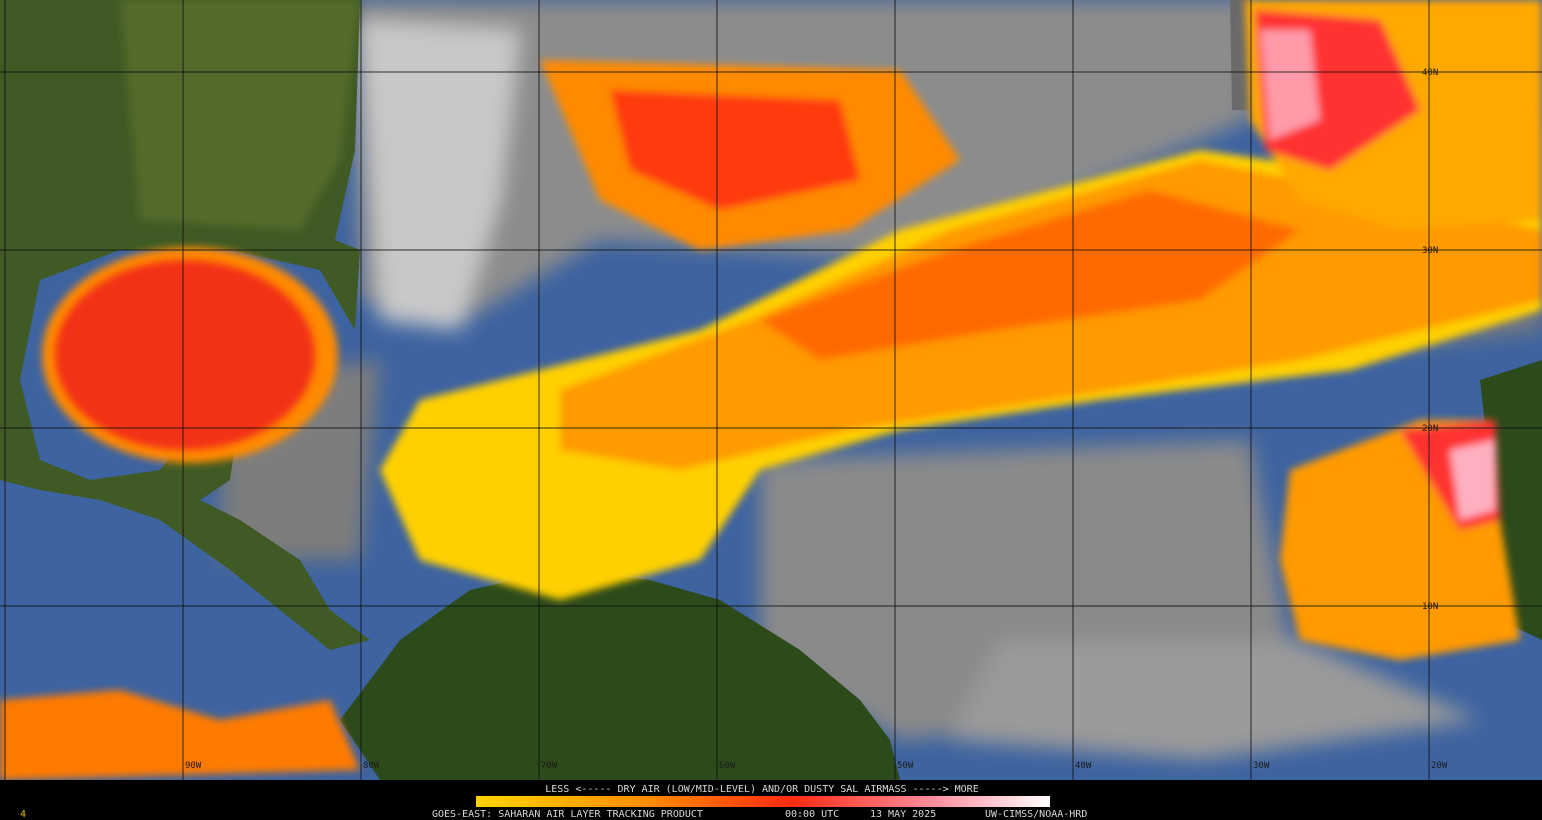 The image size is (1542, 820). I want to click on longitude-label: 20W, so click(1439, 766).